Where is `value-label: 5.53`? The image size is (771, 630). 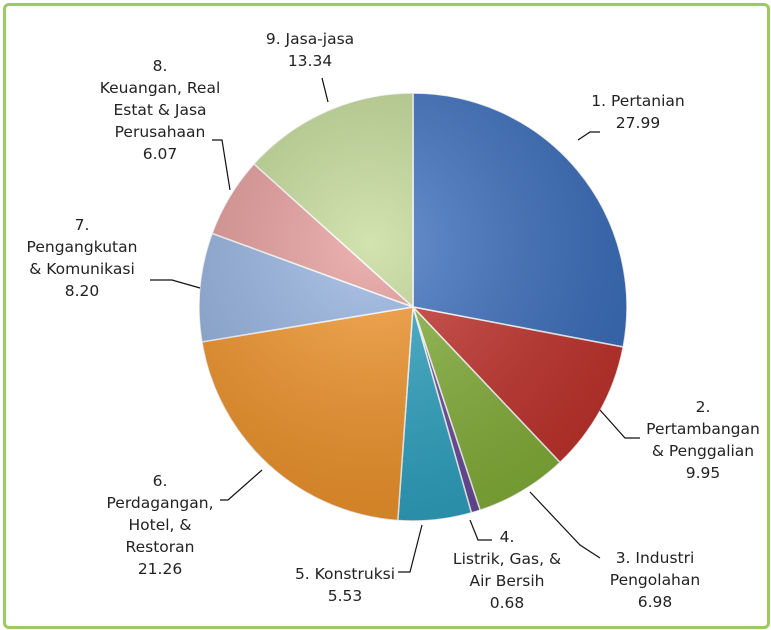 value-label: 5.53 is located at coordinates (345, 596).